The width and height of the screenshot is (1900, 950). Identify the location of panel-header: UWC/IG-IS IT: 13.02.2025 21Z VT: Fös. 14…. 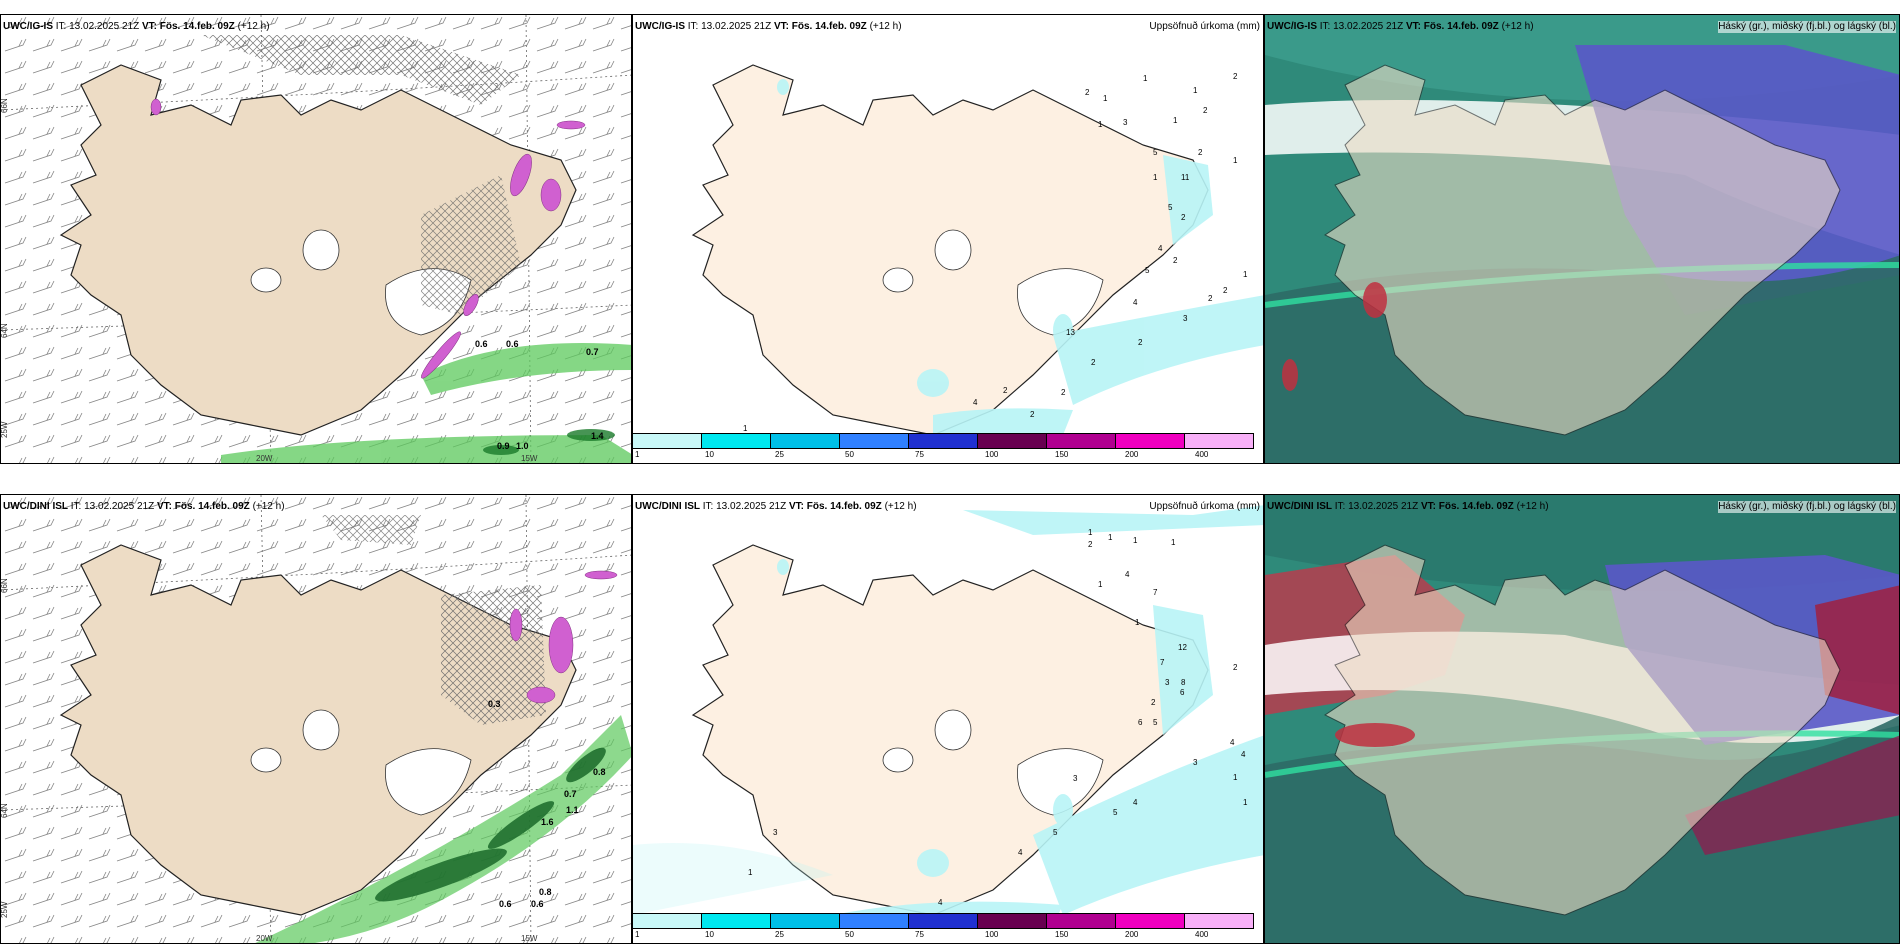
(1400, 26).